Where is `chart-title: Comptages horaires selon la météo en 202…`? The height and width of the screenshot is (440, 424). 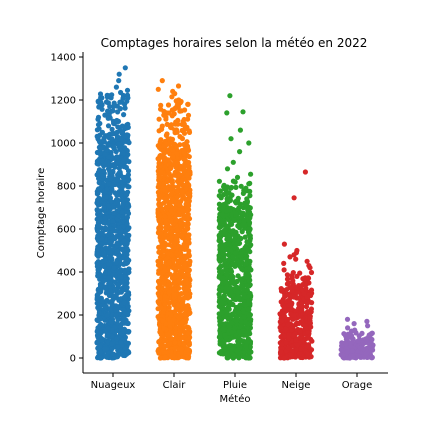
chart-title: Comptages horaires selon la météo en 202… is located at coordinates (234, 43).